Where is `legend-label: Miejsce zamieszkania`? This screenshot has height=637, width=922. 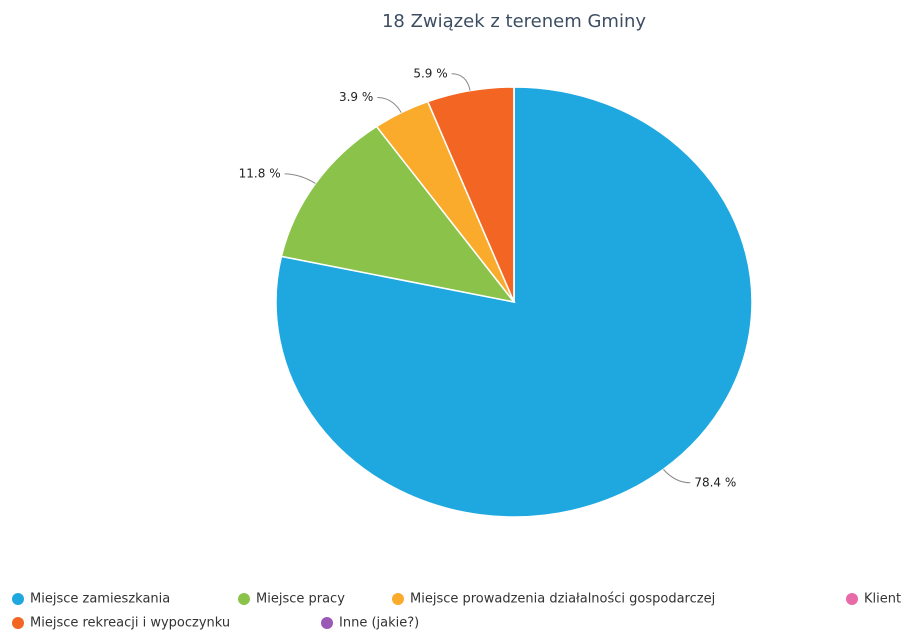 legend-label: Miejsce zamieszkania is located at coordinates (100, 599).